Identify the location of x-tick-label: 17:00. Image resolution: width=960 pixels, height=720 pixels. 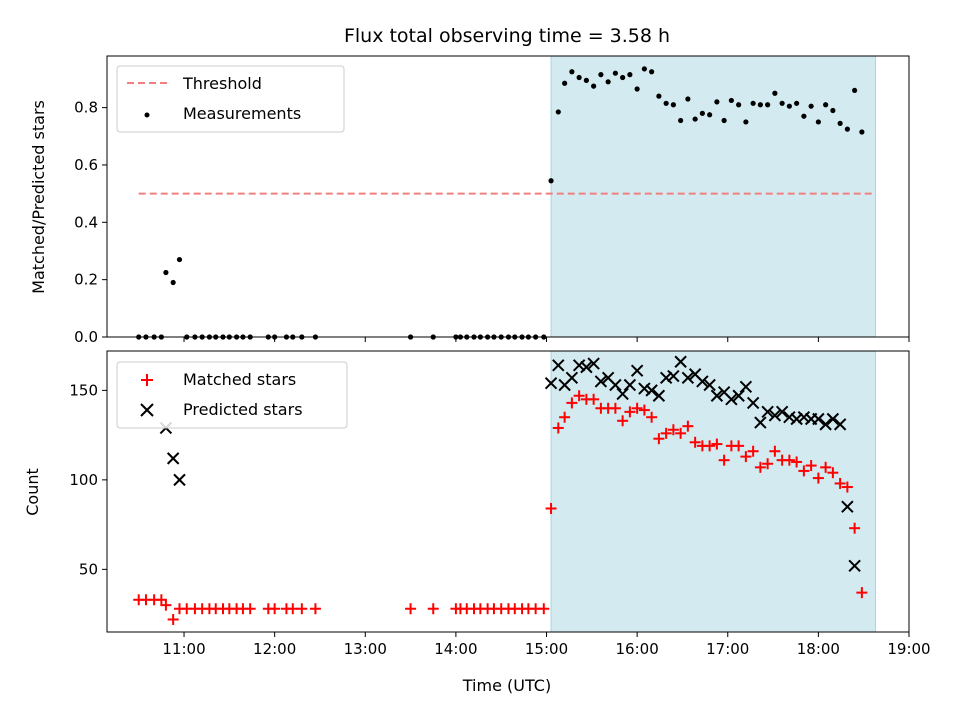
(727, 649).